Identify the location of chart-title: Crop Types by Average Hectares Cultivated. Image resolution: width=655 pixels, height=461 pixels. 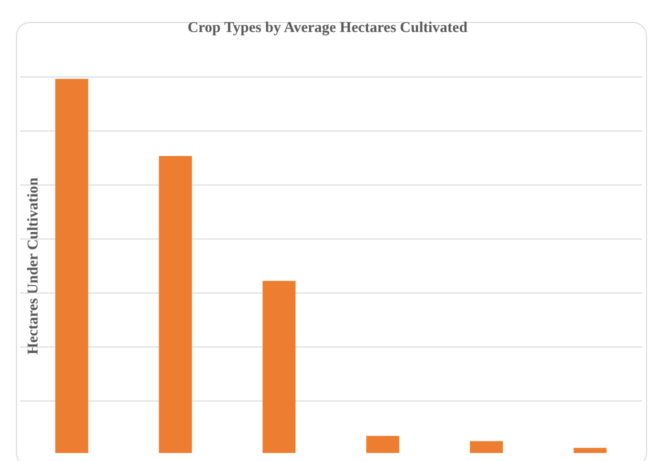
(327, 28).